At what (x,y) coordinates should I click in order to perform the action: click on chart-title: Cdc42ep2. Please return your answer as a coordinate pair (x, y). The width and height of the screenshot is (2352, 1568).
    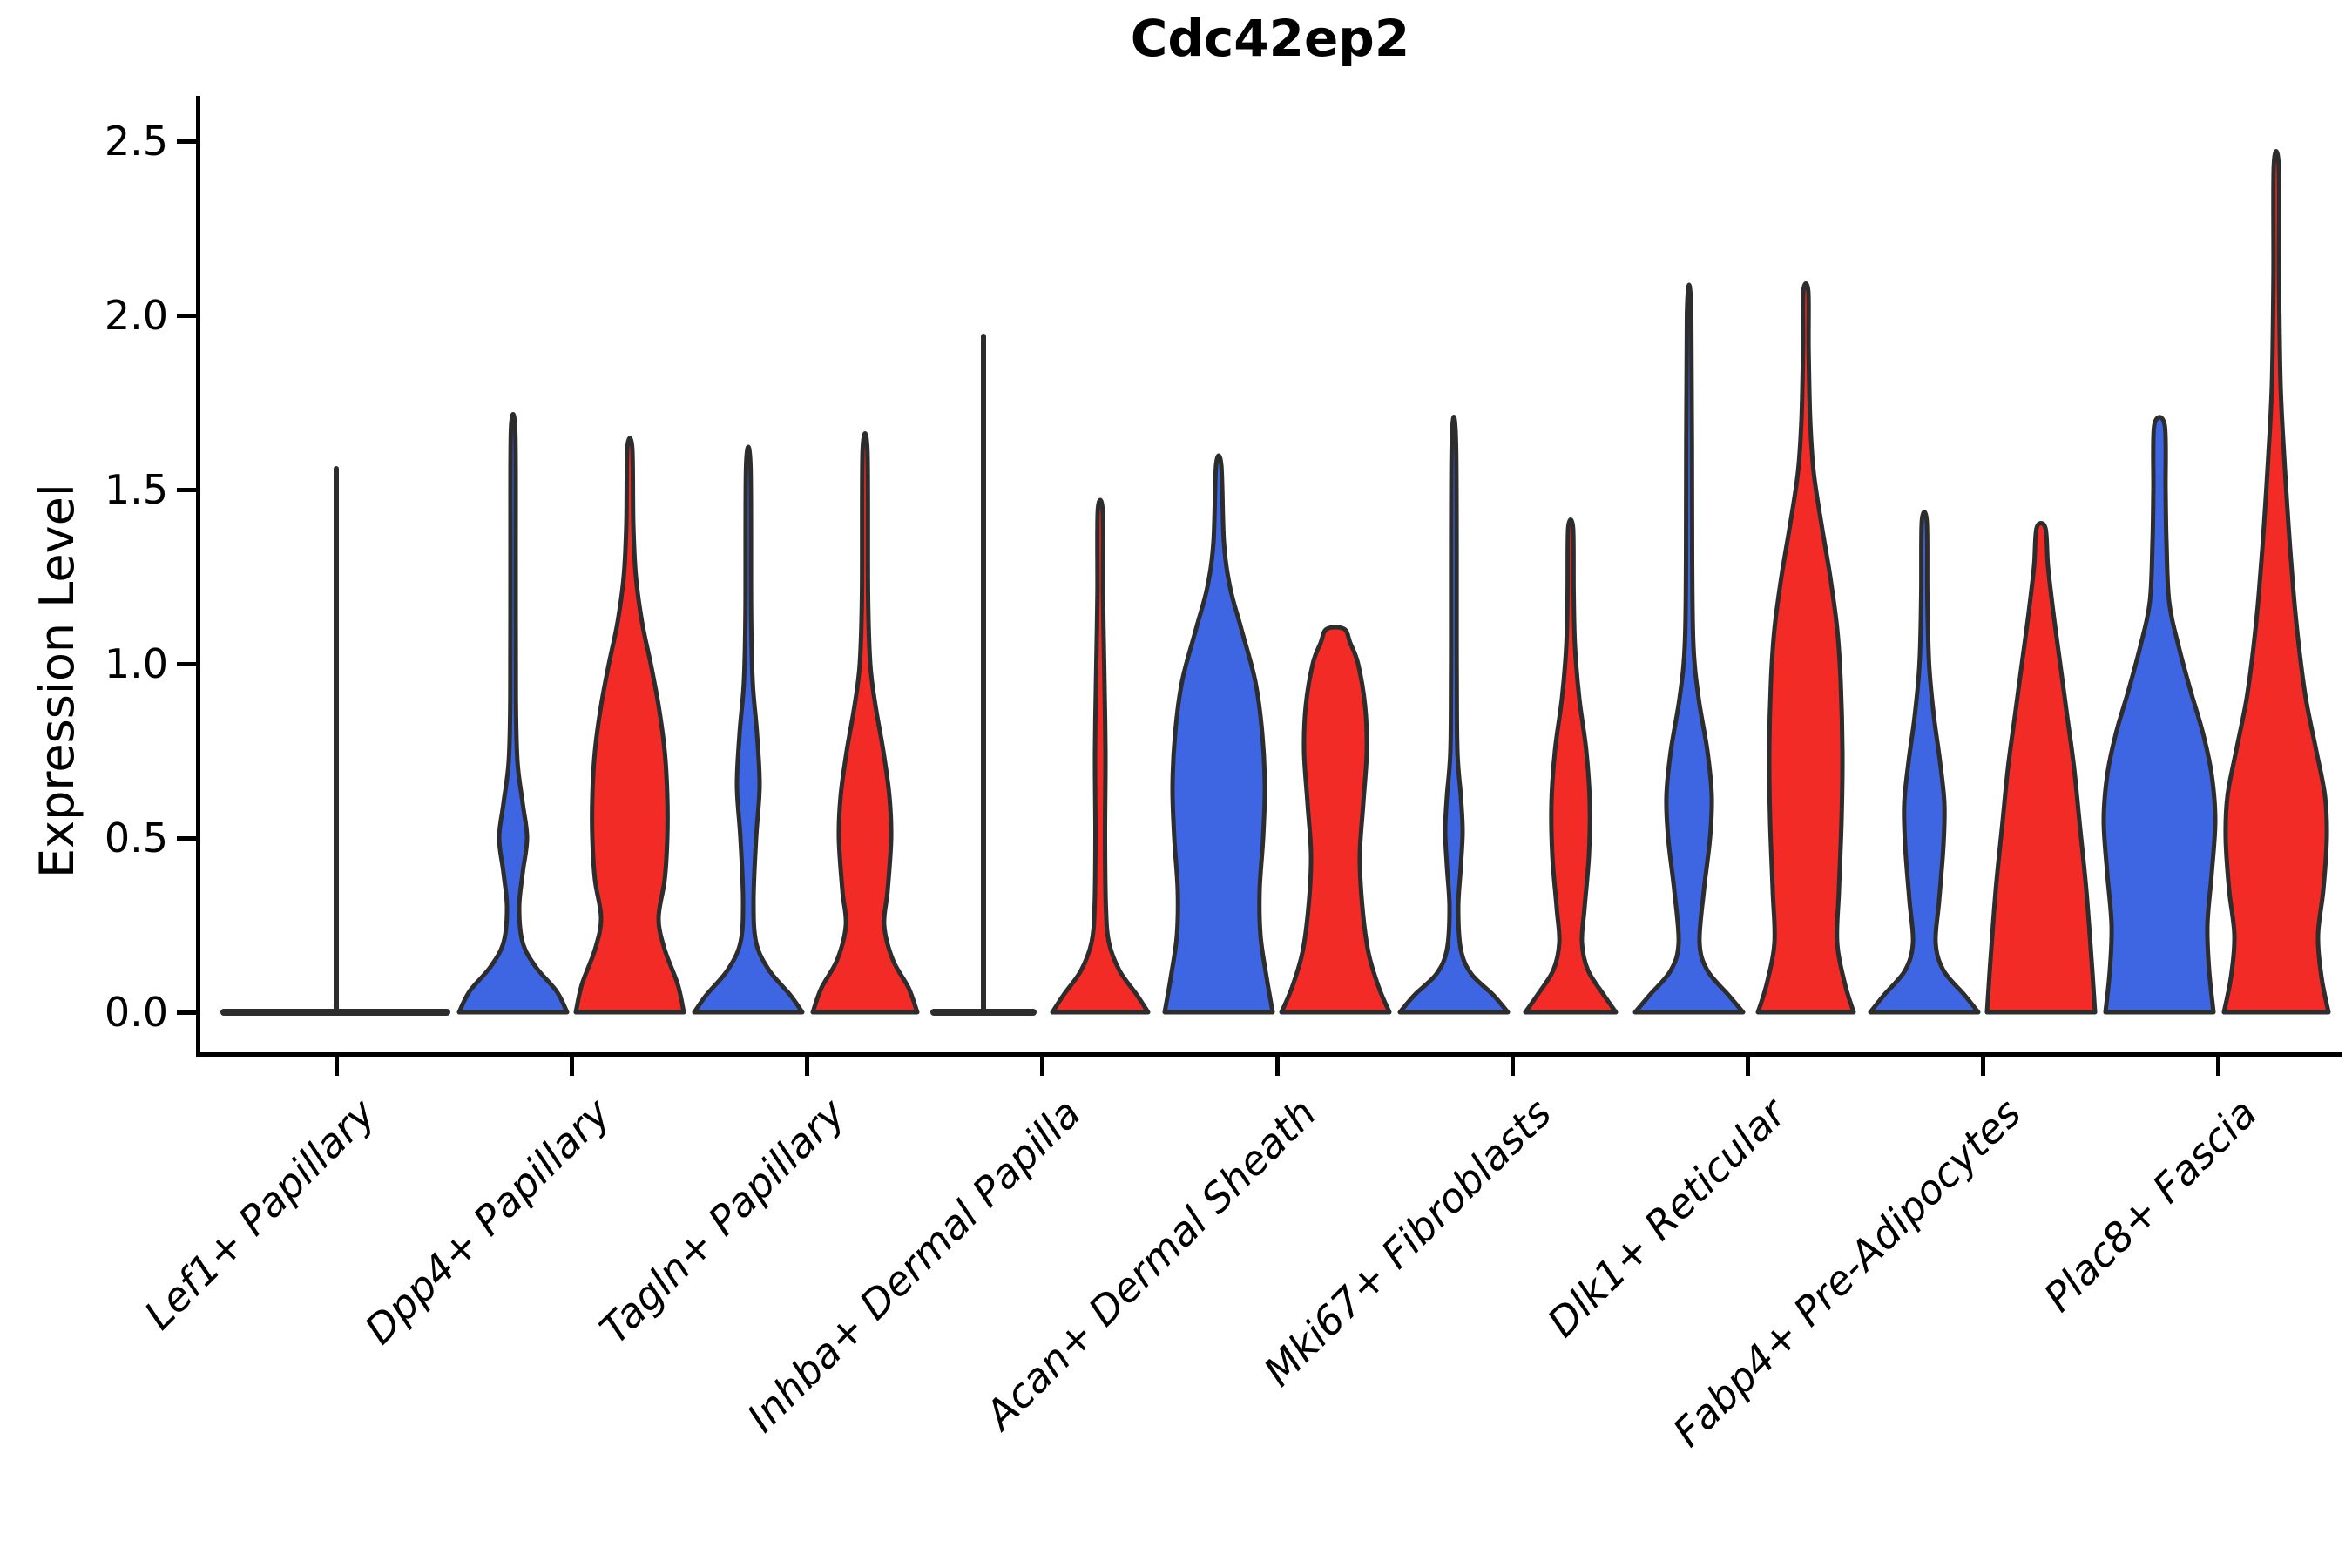
    Looking at the image, I should click on (1270, 38).